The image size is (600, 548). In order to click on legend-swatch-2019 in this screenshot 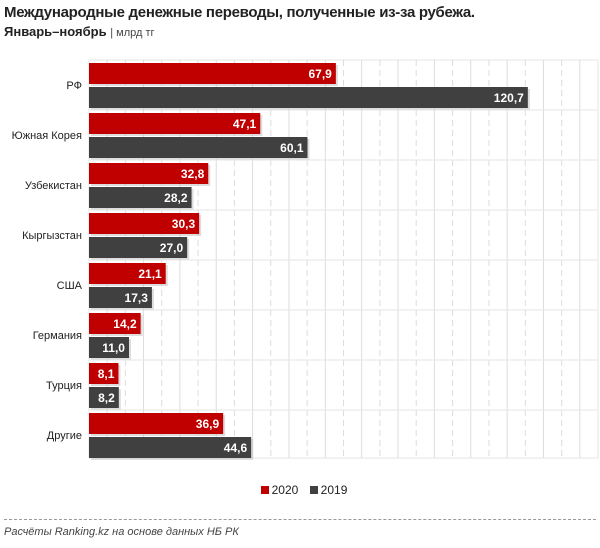, I will do `click(313, 490)`.